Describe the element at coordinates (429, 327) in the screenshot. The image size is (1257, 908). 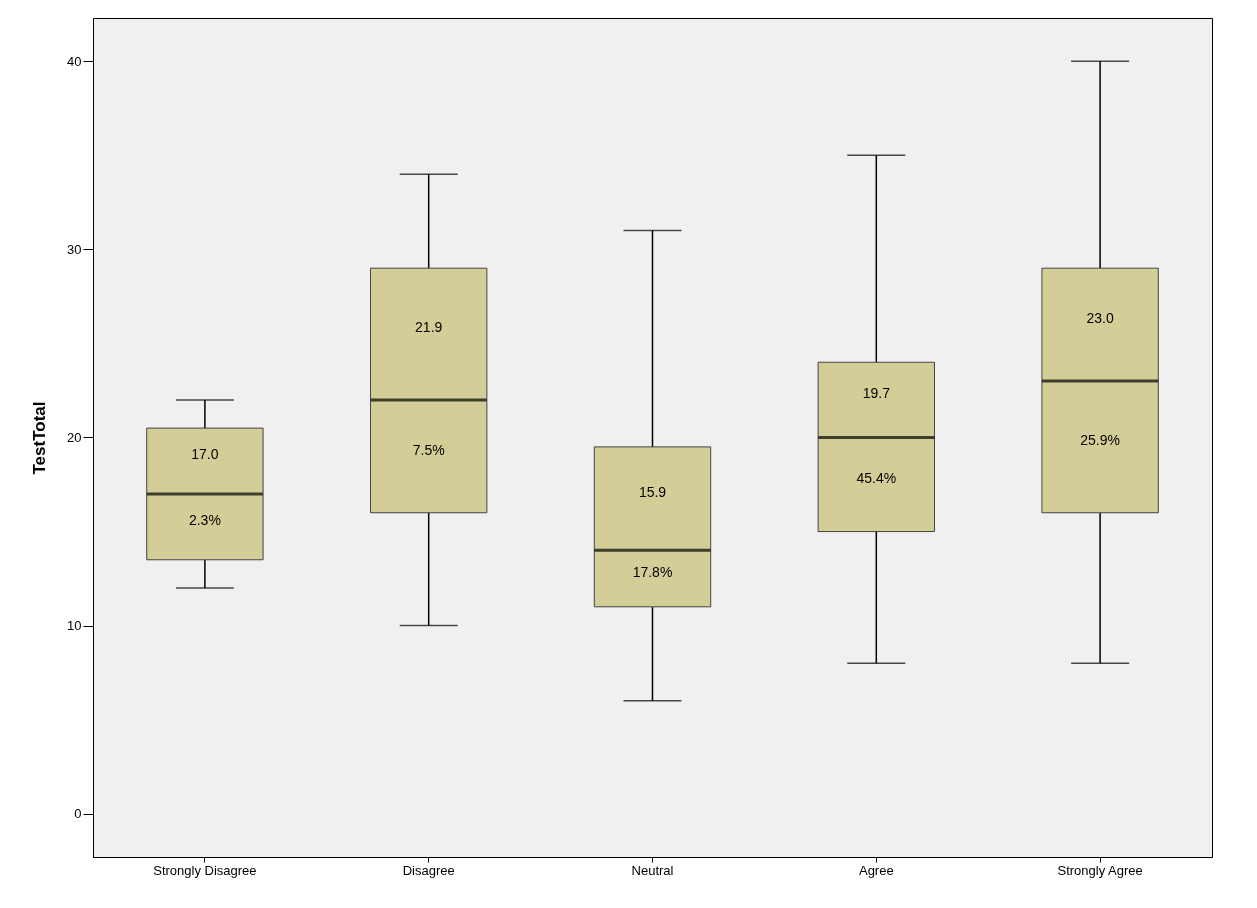
I see `annotation: 21.9` at that location.